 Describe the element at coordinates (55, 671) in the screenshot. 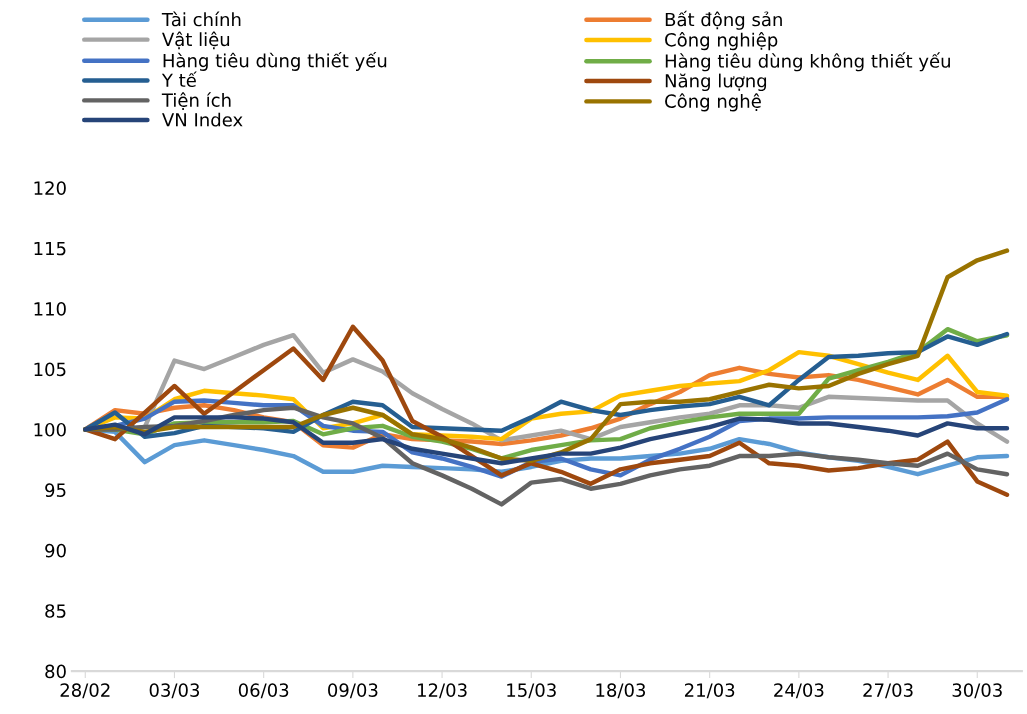

I see `y-tick-label: 80` at that location.